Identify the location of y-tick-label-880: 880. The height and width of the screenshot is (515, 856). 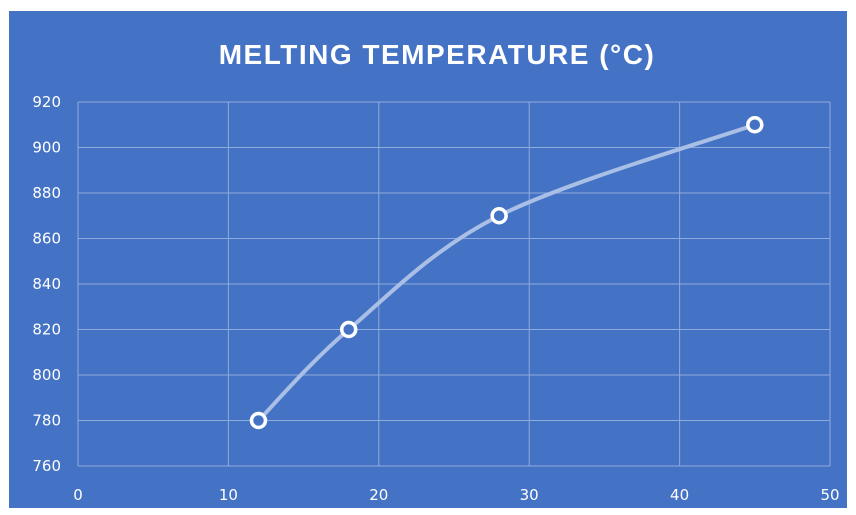
(46, 193).